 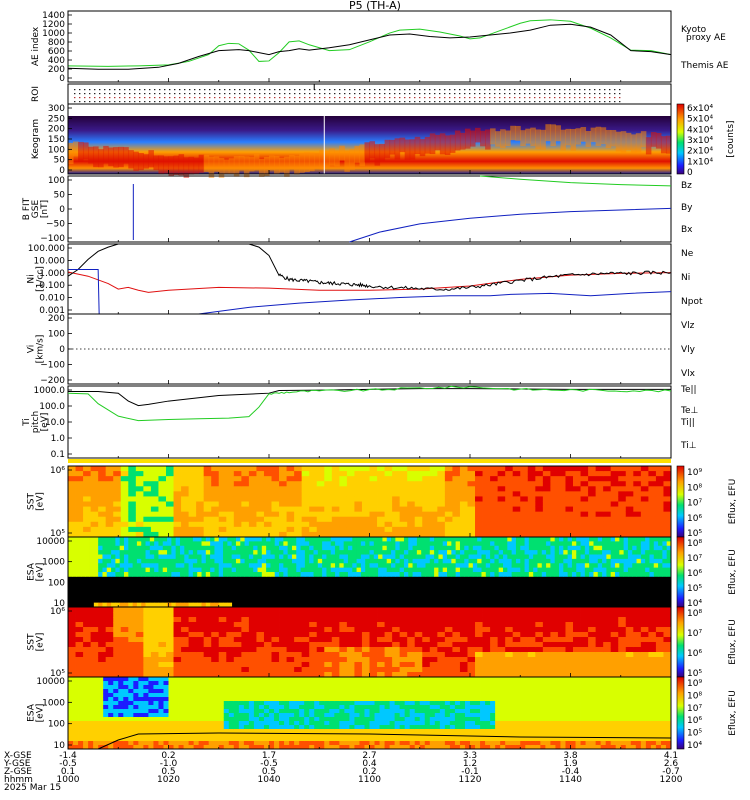 I want to click on b-legend-Bz: Bz, so click(x=686, y=186).